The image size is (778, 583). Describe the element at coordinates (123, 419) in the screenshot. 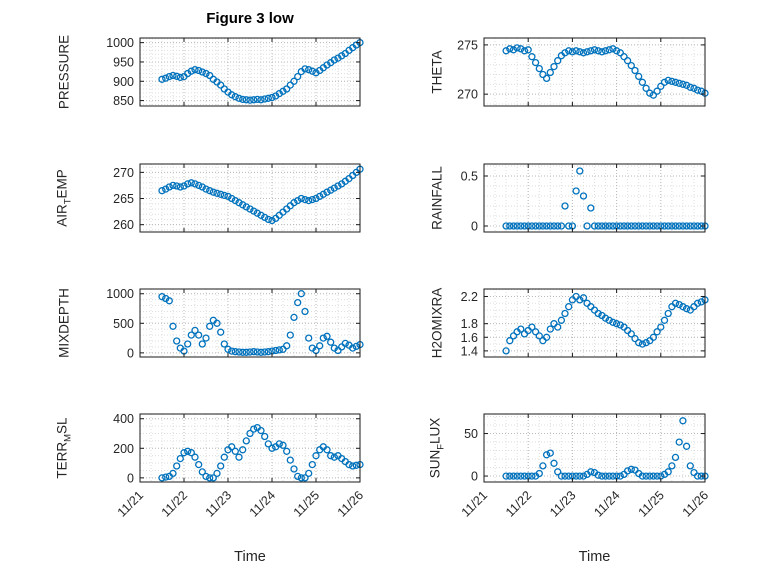

I see `svg-text: 400` at that location.